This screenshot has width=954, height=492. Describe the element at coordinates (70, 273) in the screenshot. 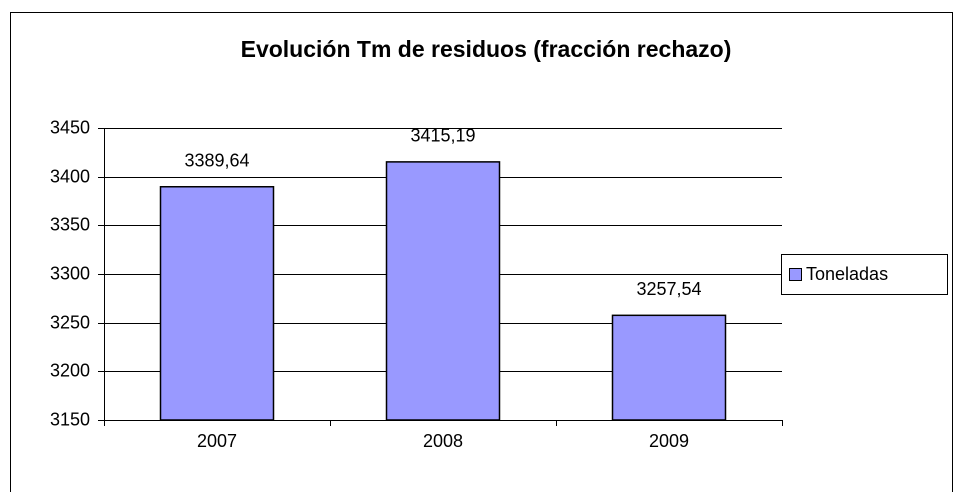

I see `y-tick-label: 3300` at that location.